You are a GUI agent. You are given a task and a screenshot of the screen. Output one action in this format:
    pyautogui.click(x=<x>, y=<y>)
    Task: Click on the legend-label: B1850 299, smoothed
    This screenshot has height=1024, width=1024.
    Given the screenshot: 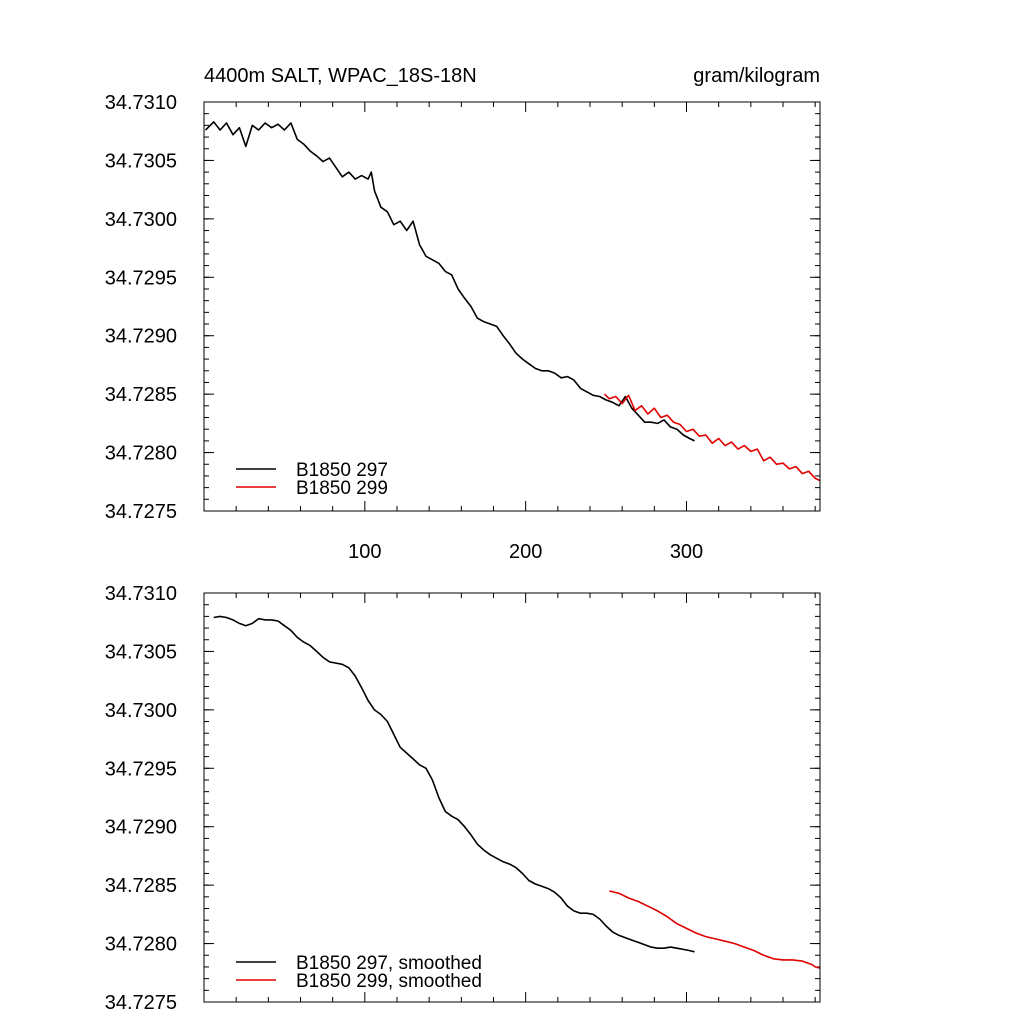 What is the action you would take?
    pyautogui.click(x=389, y=981)
    